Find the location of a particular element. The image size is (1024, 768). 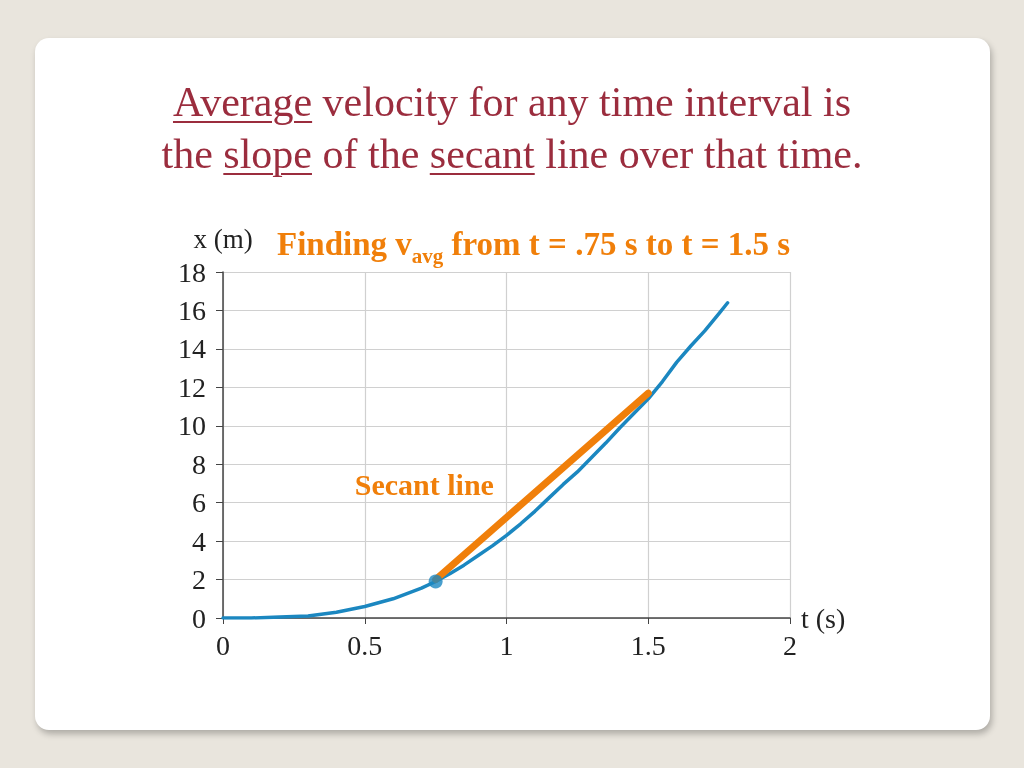

y-tick-label: 0 is located at coordinates (199, 618).